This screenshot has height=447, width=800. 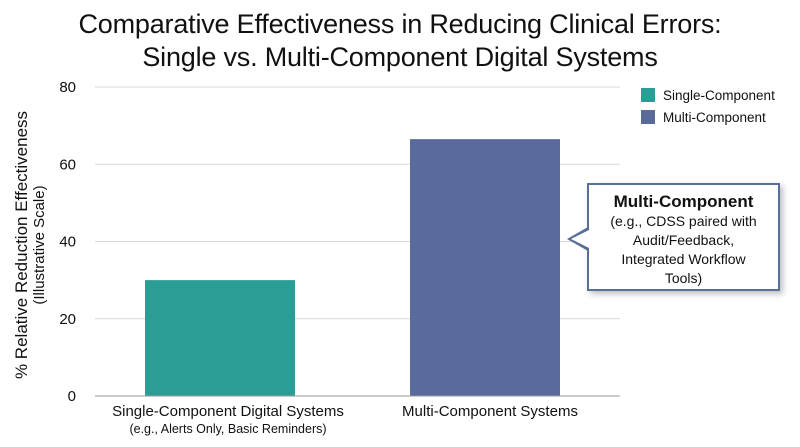 I want to click on y-tick-label: 20, so click(x=67, y=319).